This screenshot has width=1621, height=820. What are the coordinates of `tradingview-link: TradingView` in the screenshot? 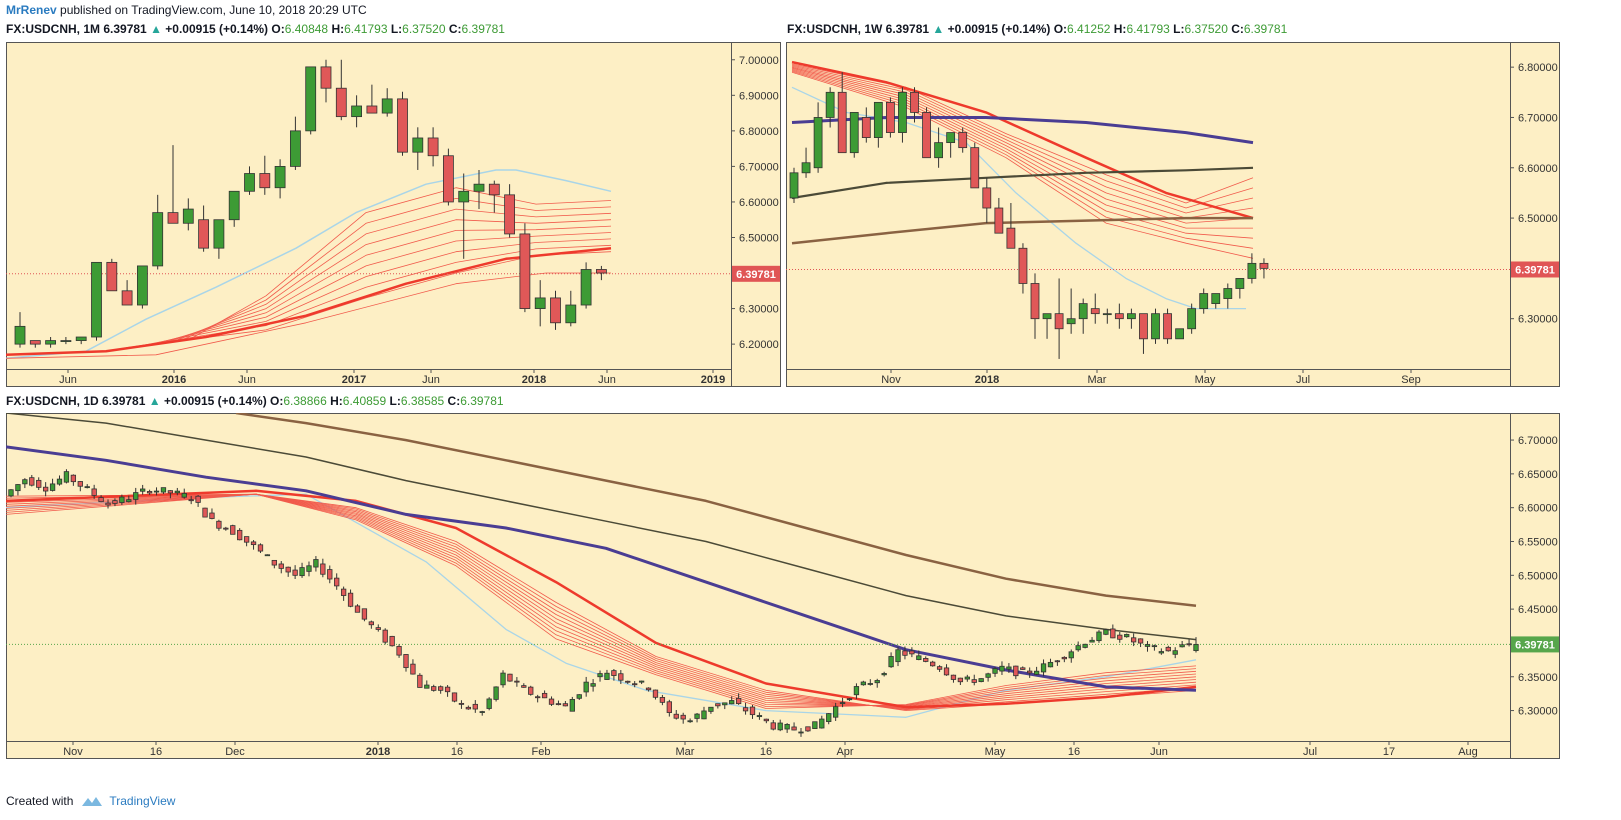 It's located at (142, 801).